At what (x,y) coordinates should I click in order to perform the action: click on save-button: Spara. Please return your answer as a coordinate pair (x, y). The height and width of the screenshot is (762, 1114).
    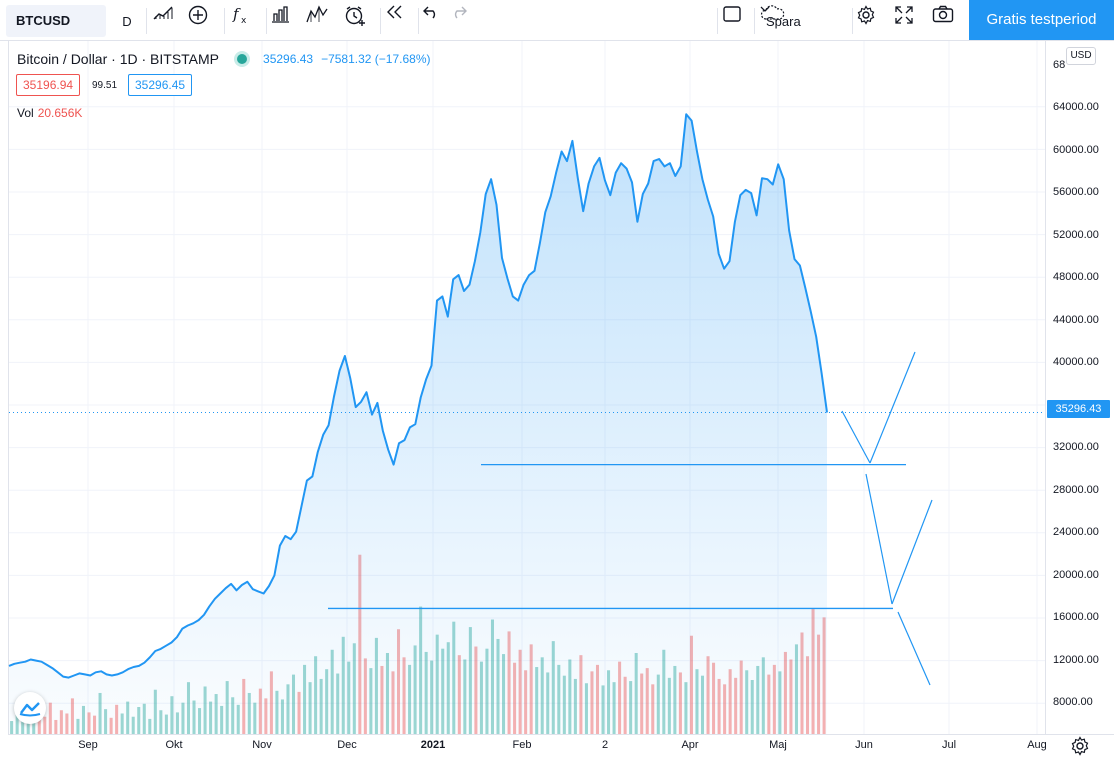
    Looking at the image, I should click on (805, 21).